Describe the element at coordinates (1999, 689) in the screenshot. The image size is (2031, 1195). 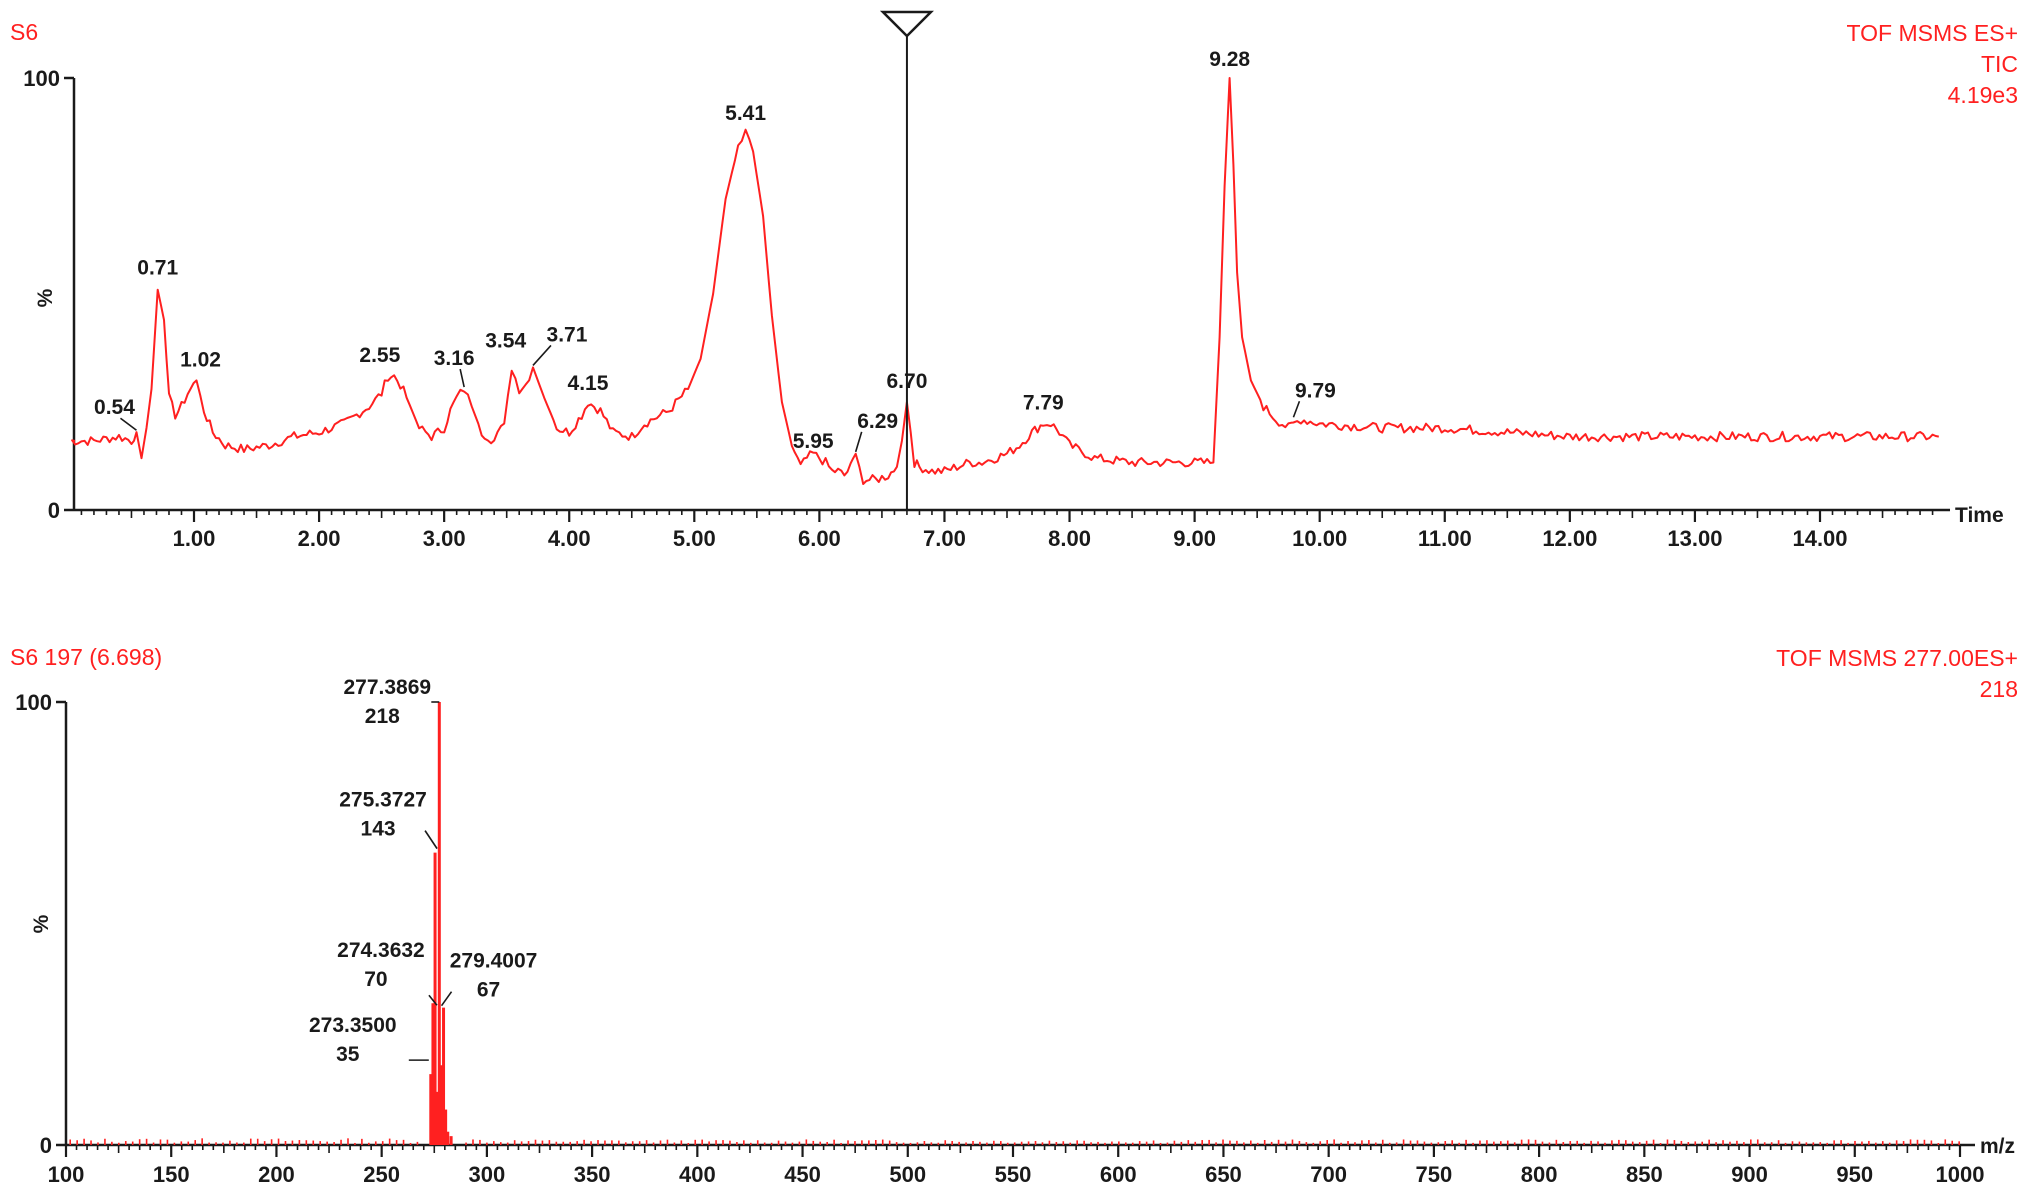
I see `spectrum-intensity-label: 218` at that location.